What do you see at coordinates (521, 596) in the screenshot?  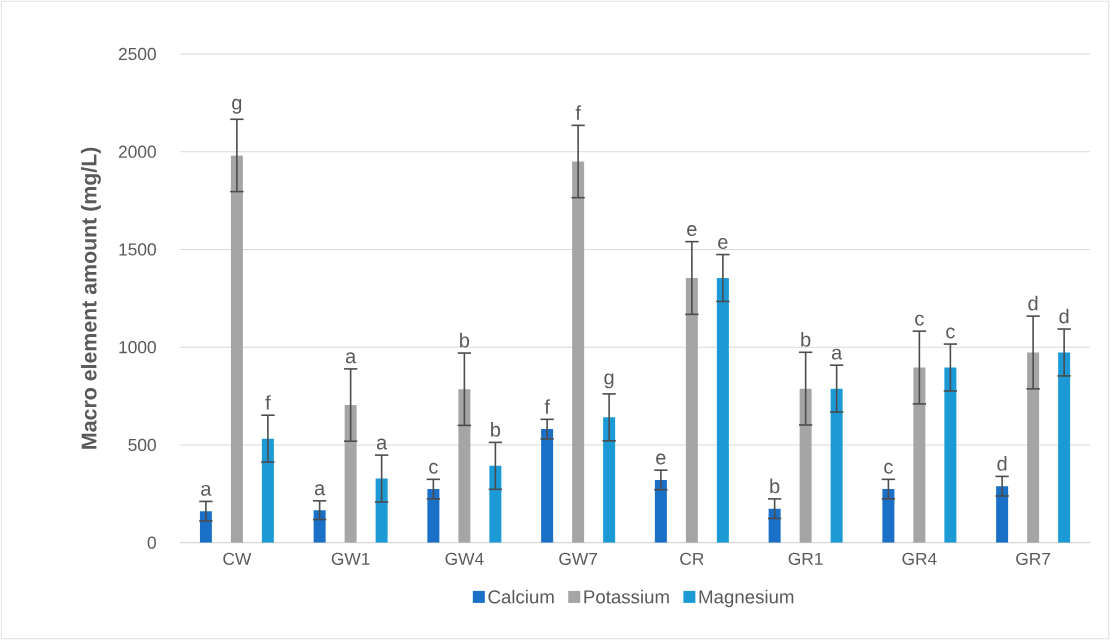 I see `legend-label: Calcium` at bounding box center [521, 596].